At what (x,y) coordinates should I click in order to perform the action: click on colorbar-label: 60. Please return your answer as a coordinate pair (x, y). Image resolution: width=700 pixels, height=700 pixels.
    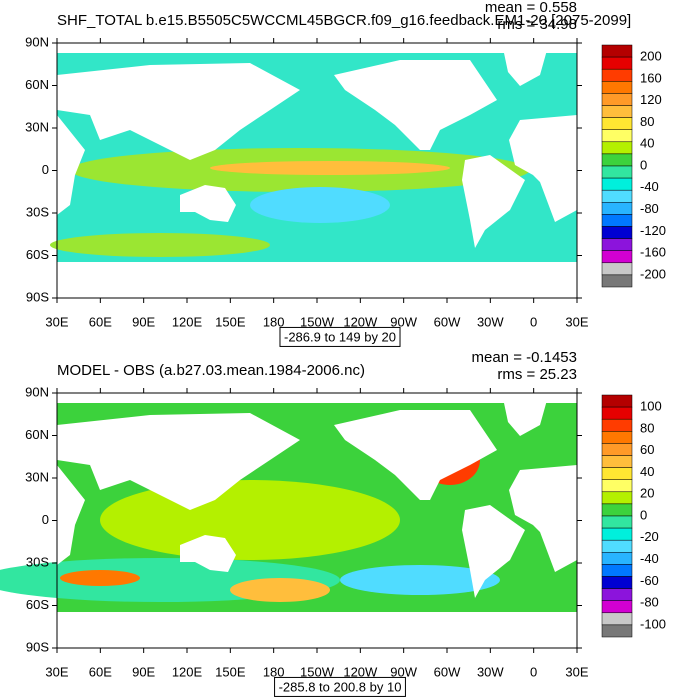
    Looking at the image, I should click on (647, 449).